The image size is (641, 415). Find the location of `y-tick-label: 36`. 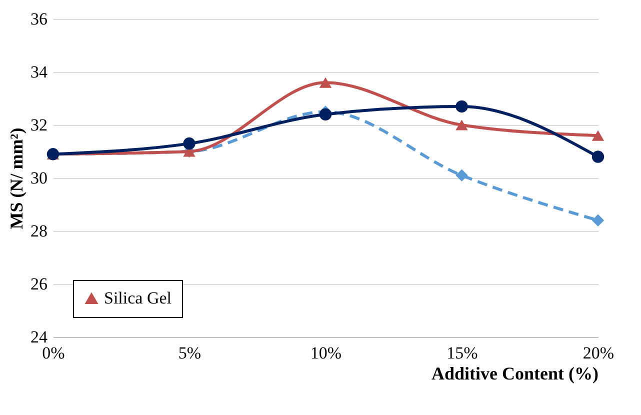

y-tick-label: 36 is located at coordinates (39, 19).